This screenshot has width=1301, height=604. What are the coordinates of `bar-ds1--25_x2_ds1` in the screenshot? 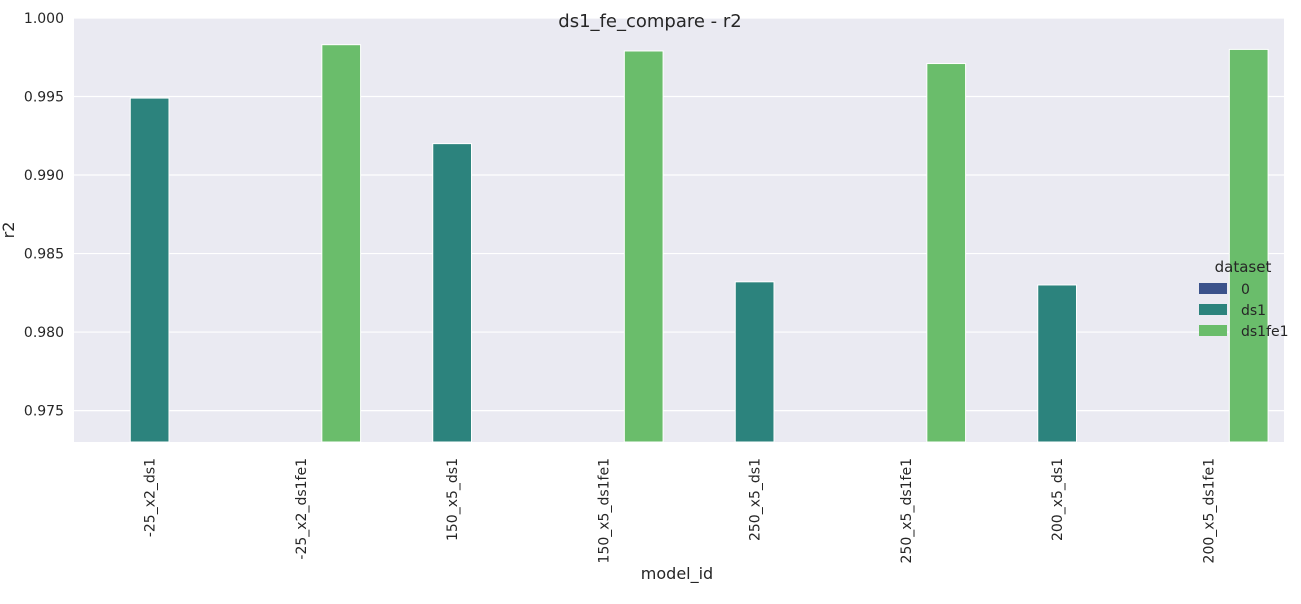 It's located at (149, 270).